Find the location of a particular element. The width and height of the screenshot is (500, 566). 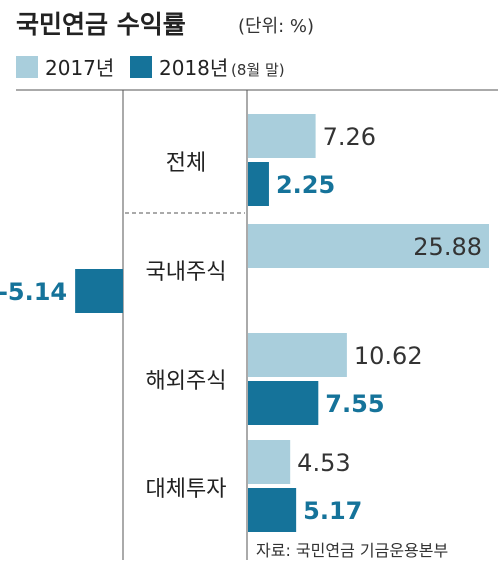

legend: 2017년 2018년 (8월 말) is located at coordinates (150, 68).